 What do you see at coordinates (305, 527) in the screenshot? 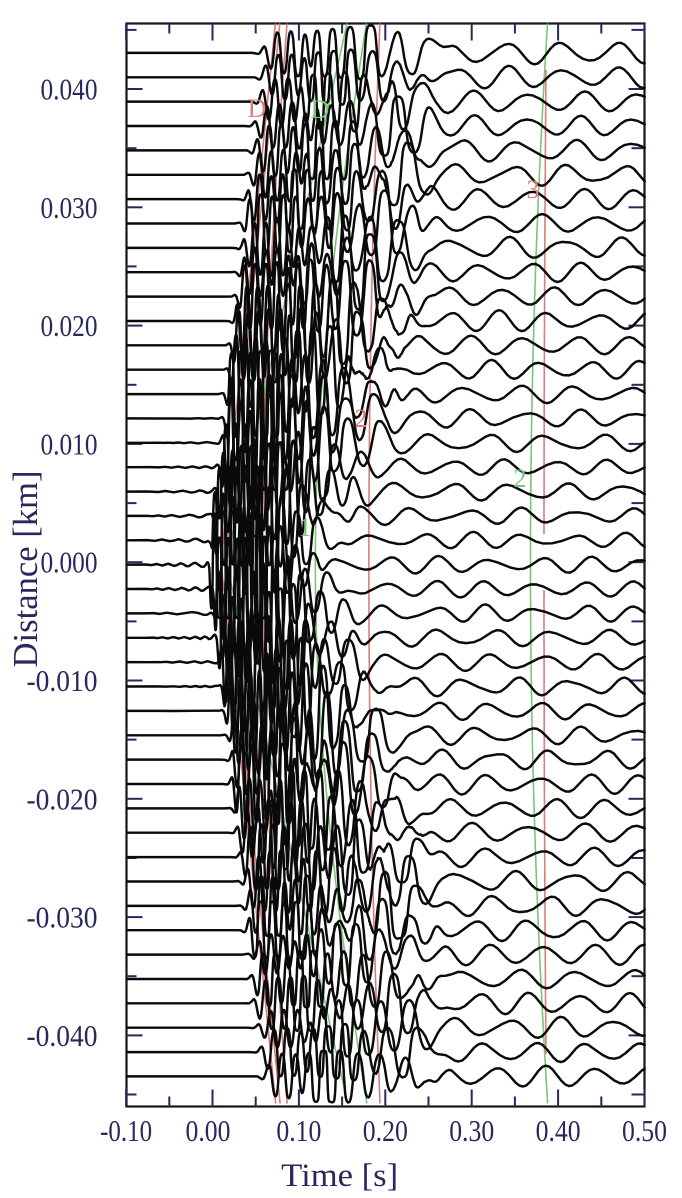
I see `svg-text: 1` at bounding box center [305, 527].